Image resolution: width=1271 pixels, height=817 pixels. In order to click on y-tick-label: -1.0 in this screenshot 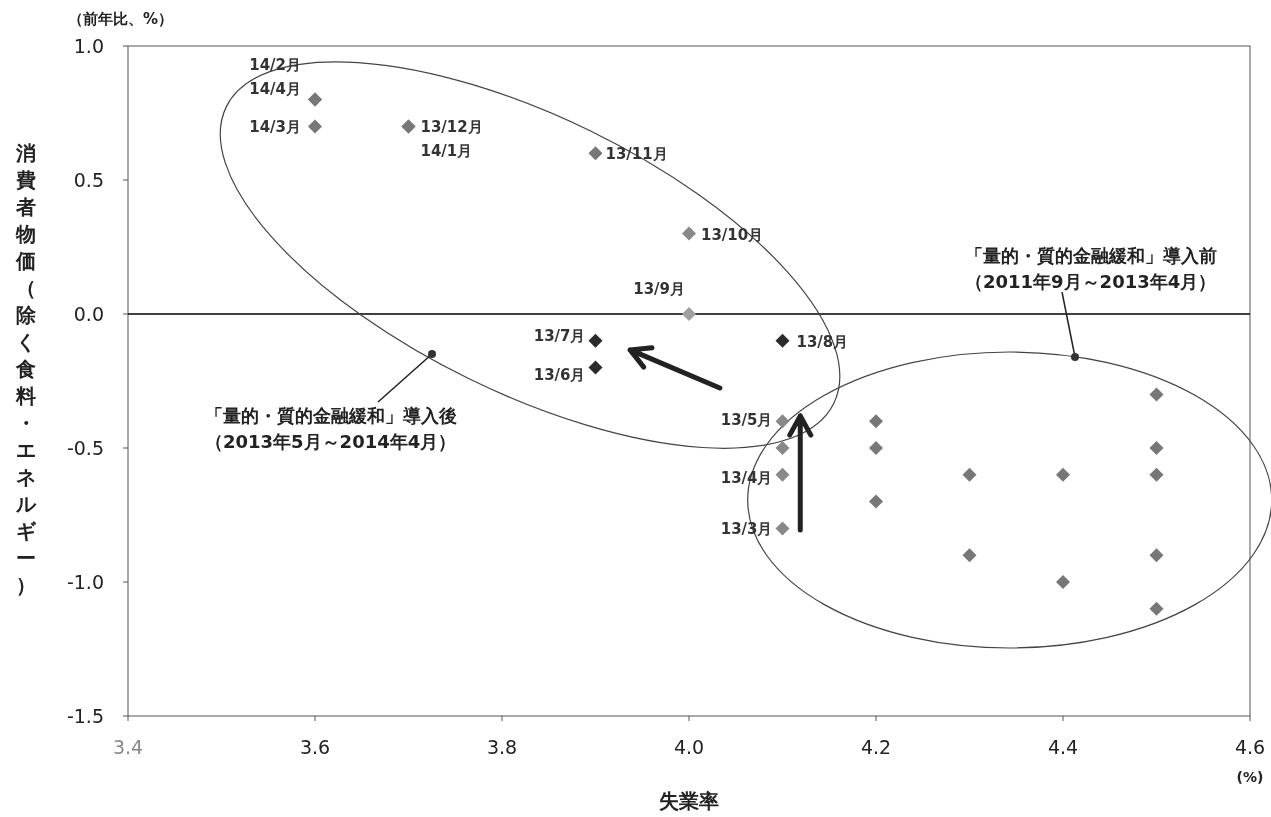, I will do `click(85, 582)`.